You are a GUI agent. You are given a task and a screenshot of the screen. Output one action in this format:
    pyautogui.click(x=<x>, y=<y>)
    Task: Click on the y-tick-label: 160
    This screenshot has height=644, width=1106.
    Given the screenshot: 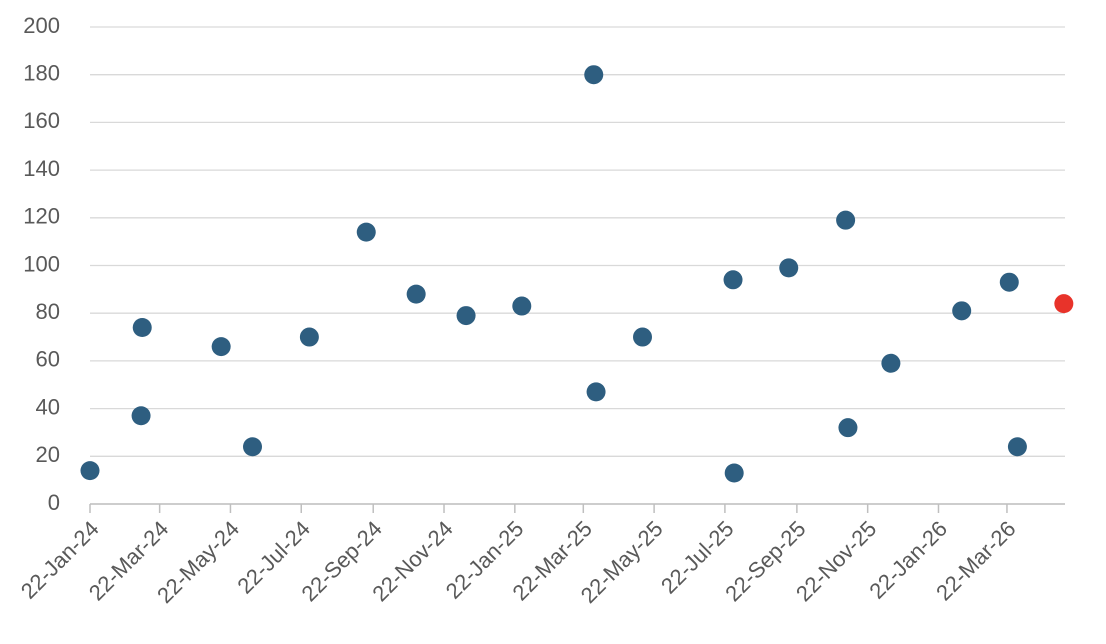 What is the action you would take?
    pyautogui.click(x=41, y=120)
    